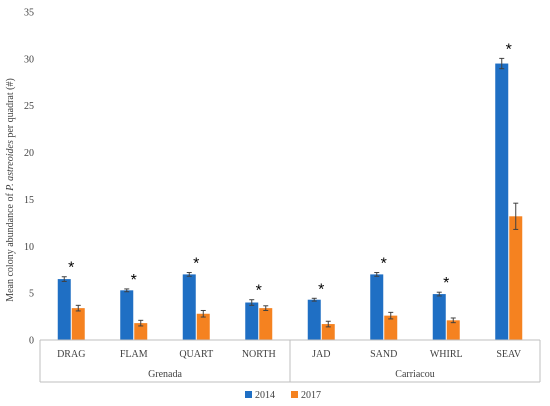  Describe the element at coordinates (391, 327) in the screenshot. I see `bar-2017-SAND` at that location.